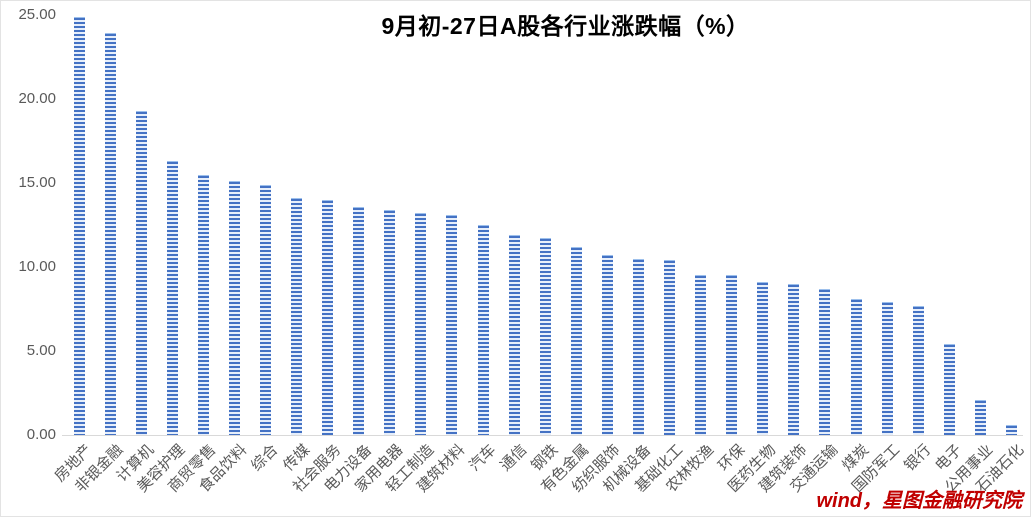 The width and height of the screenshot is (1031, 517). What do you see at coordinates (483, 458) in the screenshot?
I see `x-axis-label: 汽车` at bounding box center [483, 458].